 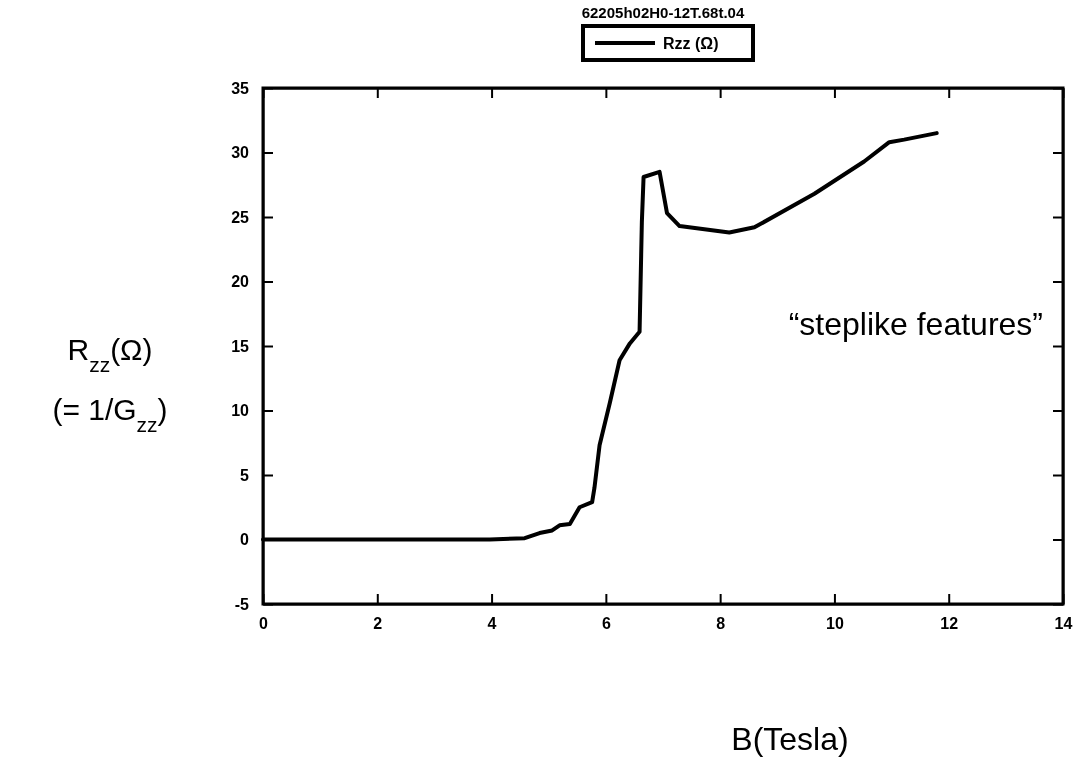 I want to click on x-tick-label: 14, so click(x=1063, y=624).